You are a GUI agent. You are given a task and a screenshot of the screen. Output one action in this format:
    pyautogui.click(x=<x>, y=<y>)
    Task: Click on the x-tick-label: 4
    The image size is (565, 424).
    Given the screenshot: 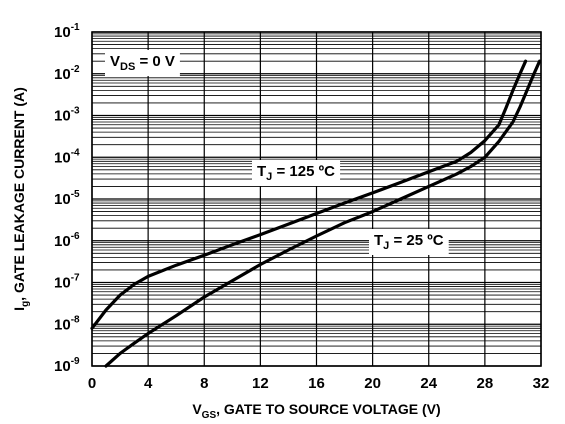 What is the action you would take?
    pyautogui.click(x=148, y=383)
    